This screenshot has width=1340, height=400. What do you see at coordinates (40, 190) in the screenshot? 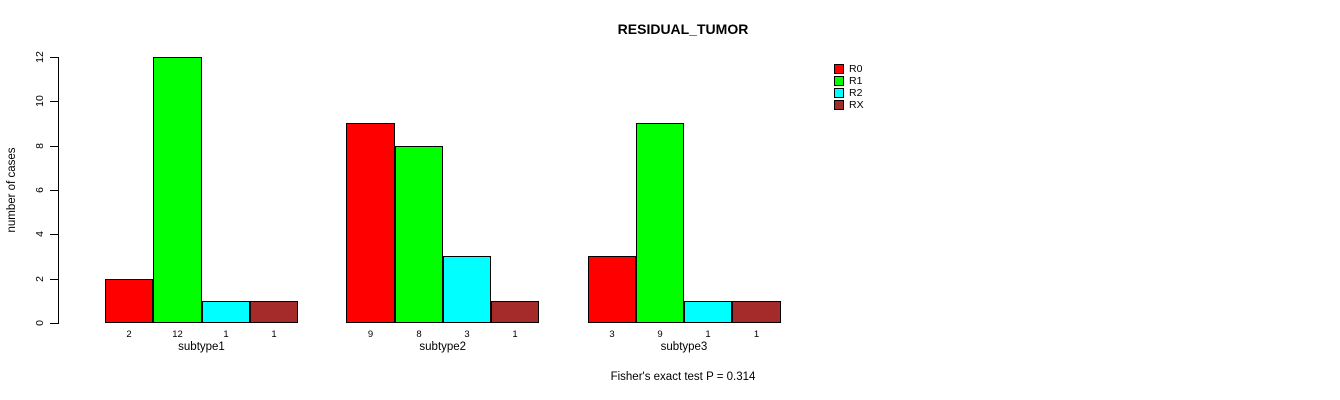
I see `y-tick-label: 6` at bounding box center [40, 190].